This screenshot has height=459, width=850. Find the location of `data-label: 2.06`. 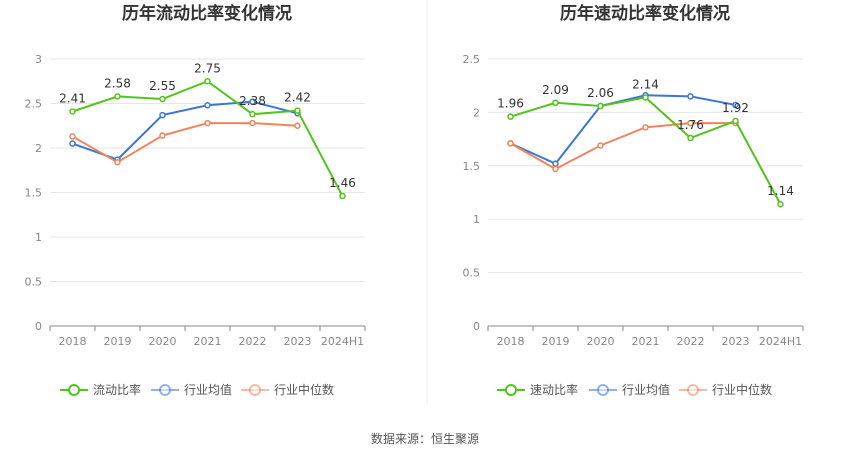

data-label: 2.06 is located at coordinates (600, 93).